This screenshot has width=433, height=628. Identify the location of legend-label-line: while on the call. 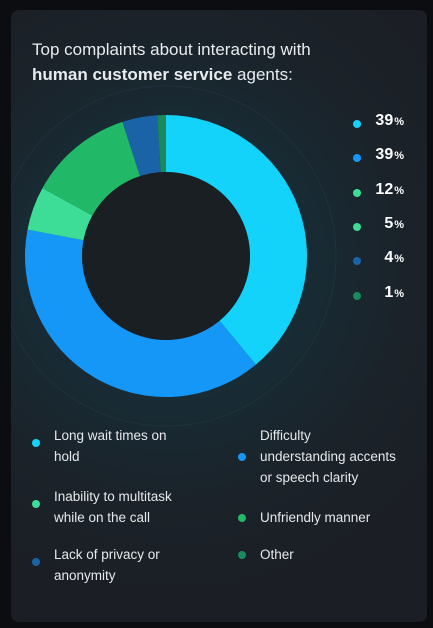
(102, 517).